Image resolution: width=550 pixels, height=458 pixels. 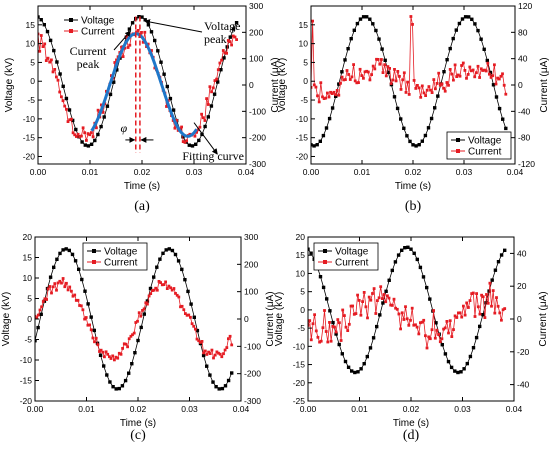 I want to click on legend-marker, so click(x=325, y=251).